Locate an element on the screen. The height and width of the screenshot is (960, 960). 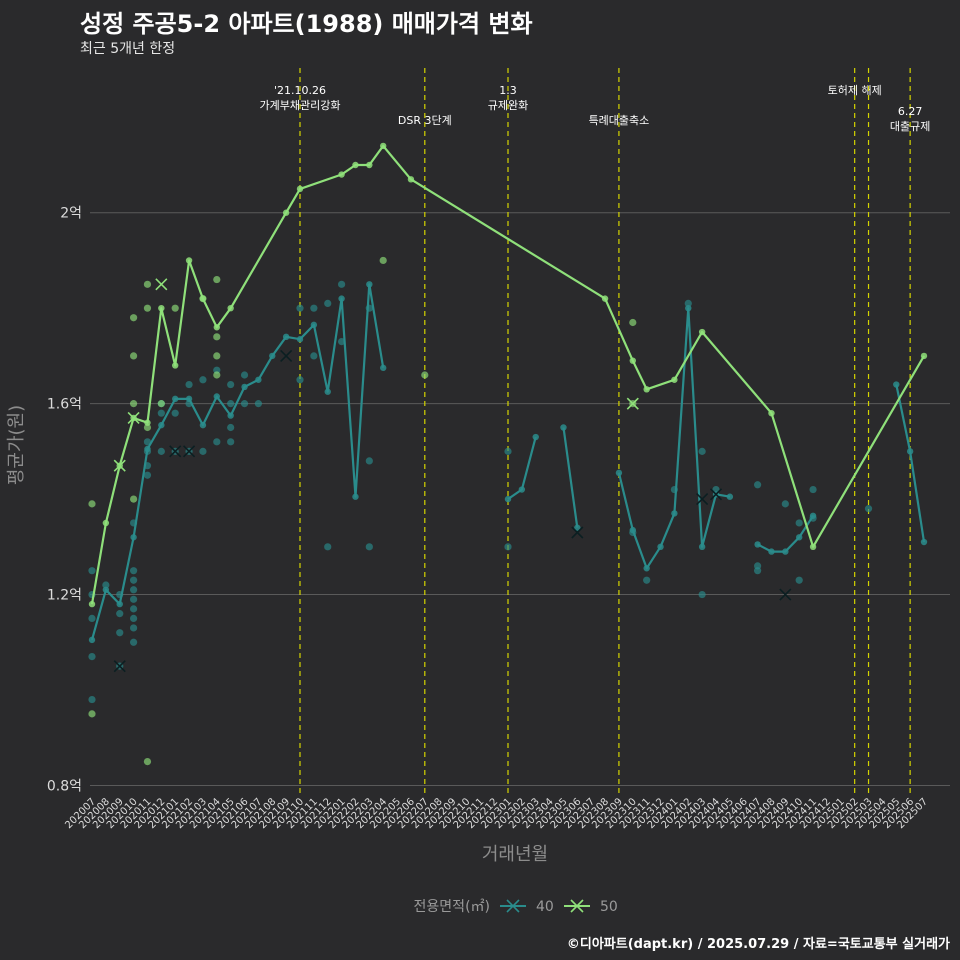
event-label: 6.27 is located at coordinates (910, 111).